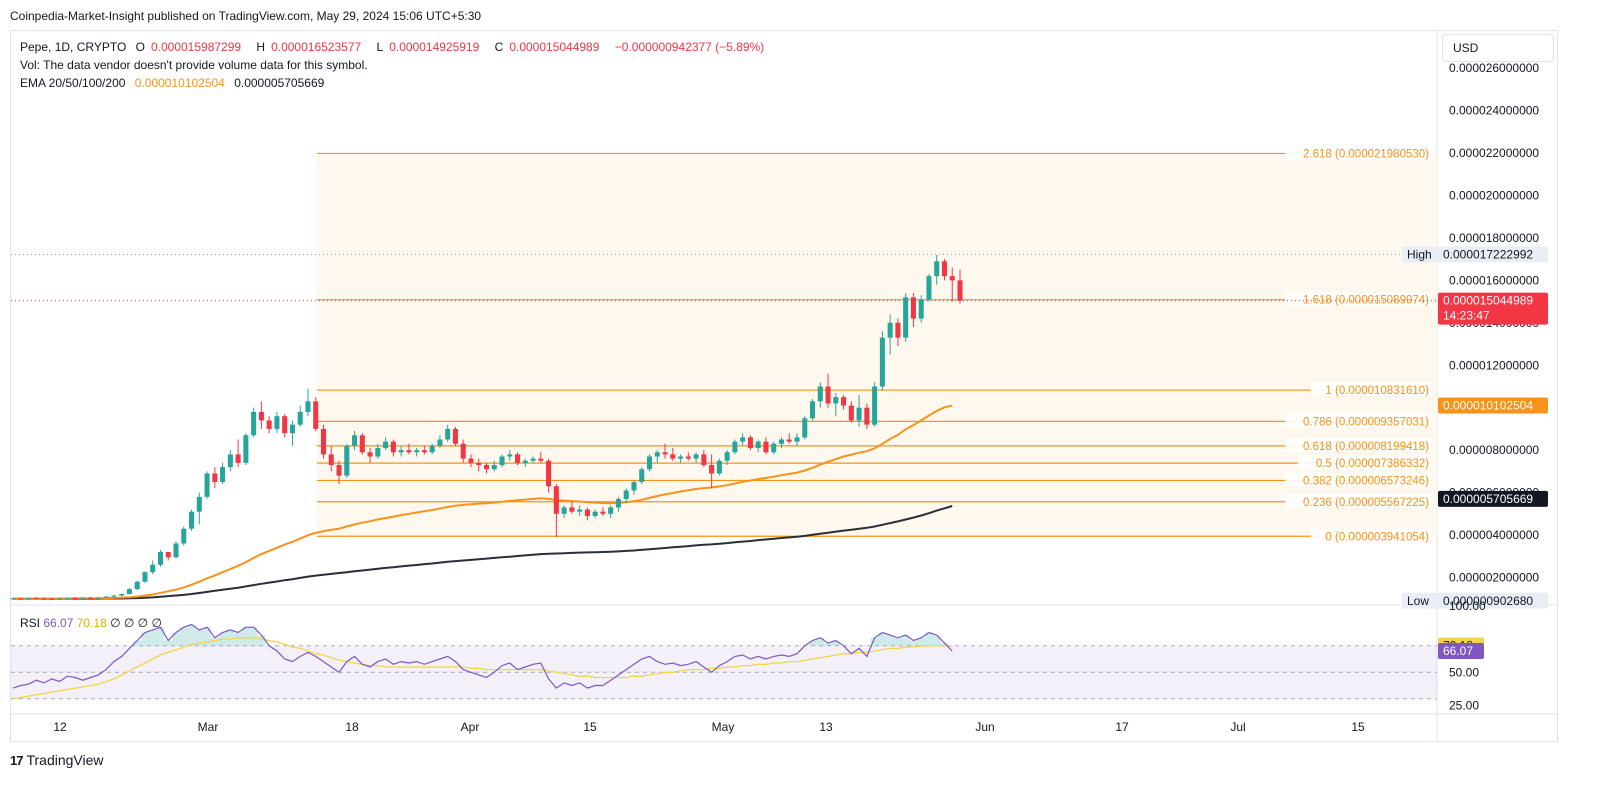 This screenshot has height=796, width=1600. Describe the element at coordinates (1366, 154) in the screenshot. I see `fib-label: 2.618 (0.000021980530)` at that location.